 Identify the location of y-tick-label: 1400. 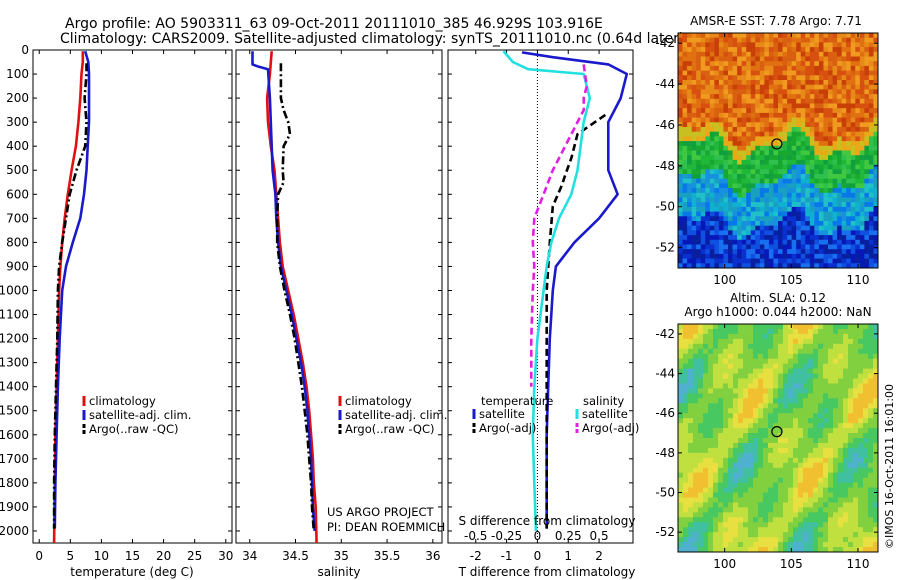
(14, 387).